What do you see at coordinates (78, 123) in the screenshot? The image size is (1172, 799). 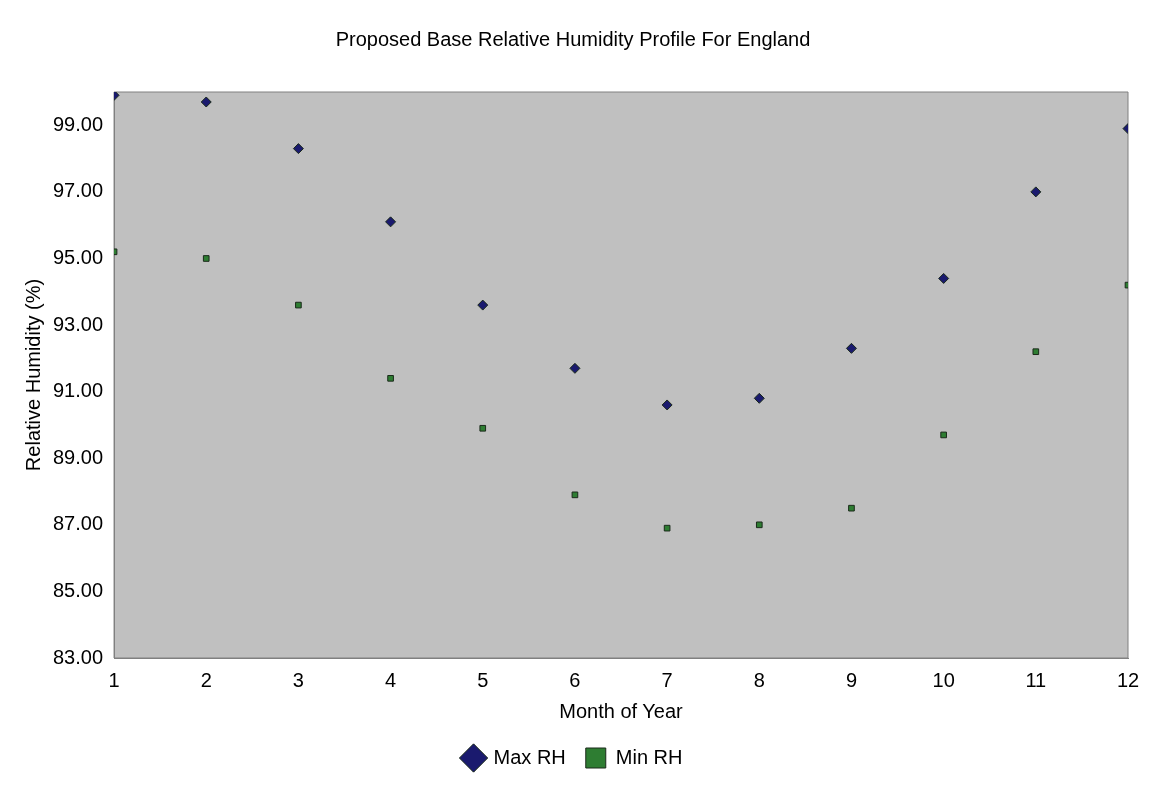 I see `y-tick-label: 99.00` at bounding box center [78, 123].